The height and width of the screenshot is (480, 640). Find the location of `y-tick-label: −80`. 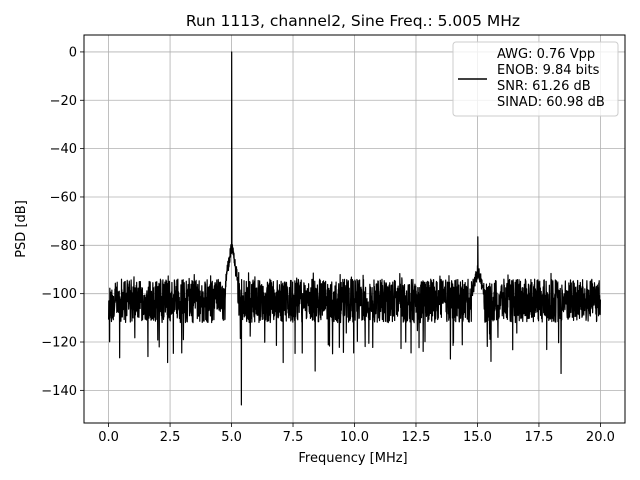

y-tick-label: −80 is located at coordinates (63, 246).